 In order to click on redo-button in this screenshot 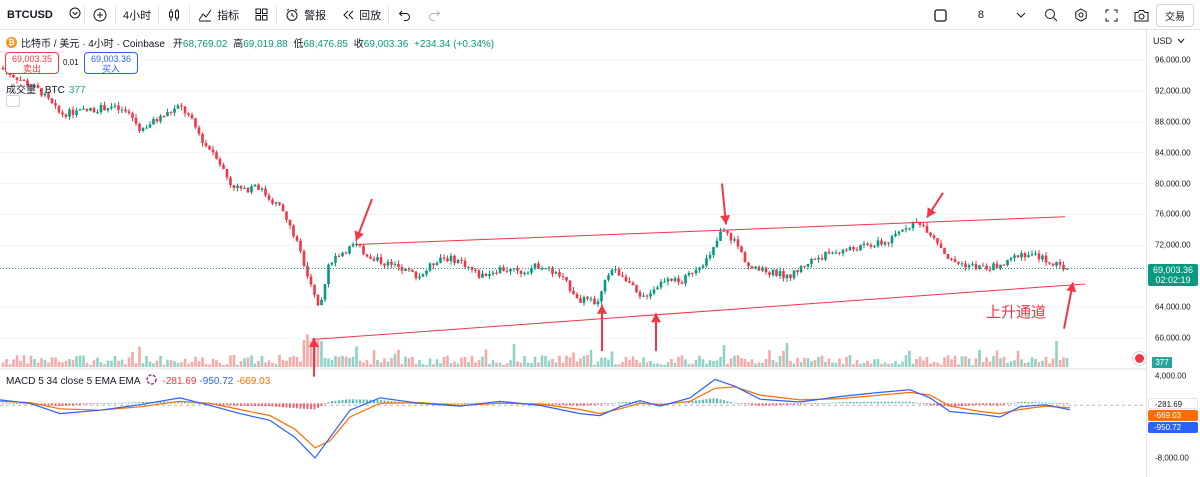, I will do `click(434, 15)`.